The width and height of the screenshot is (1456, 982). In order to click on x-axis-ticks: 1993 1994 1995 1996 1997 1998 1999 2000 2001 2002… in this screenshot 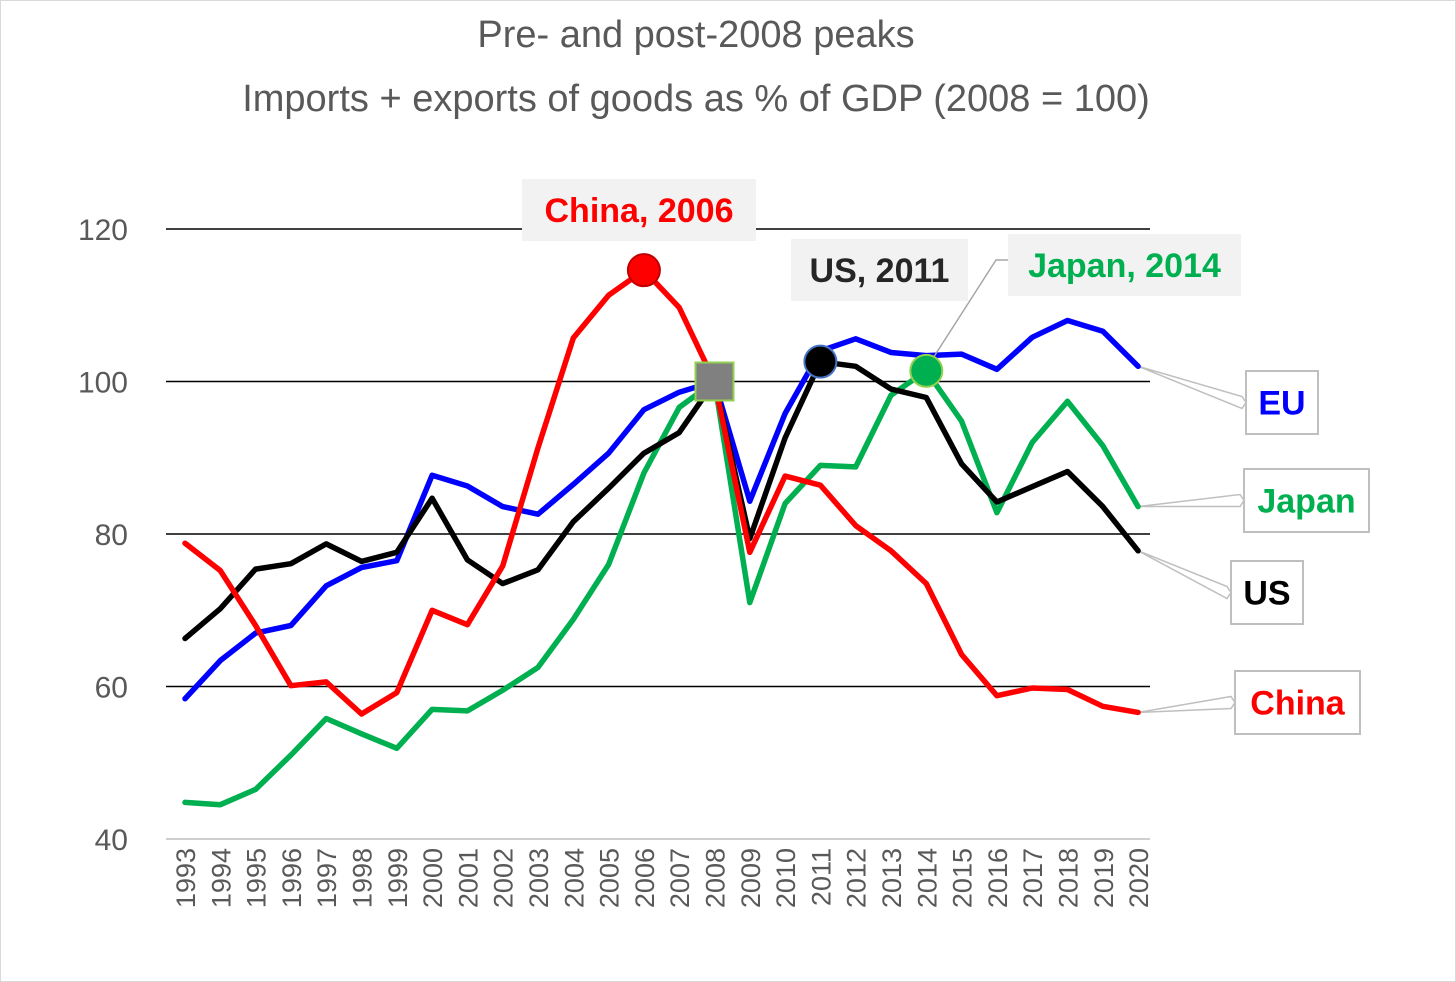, I will do `click(662, 878)`.